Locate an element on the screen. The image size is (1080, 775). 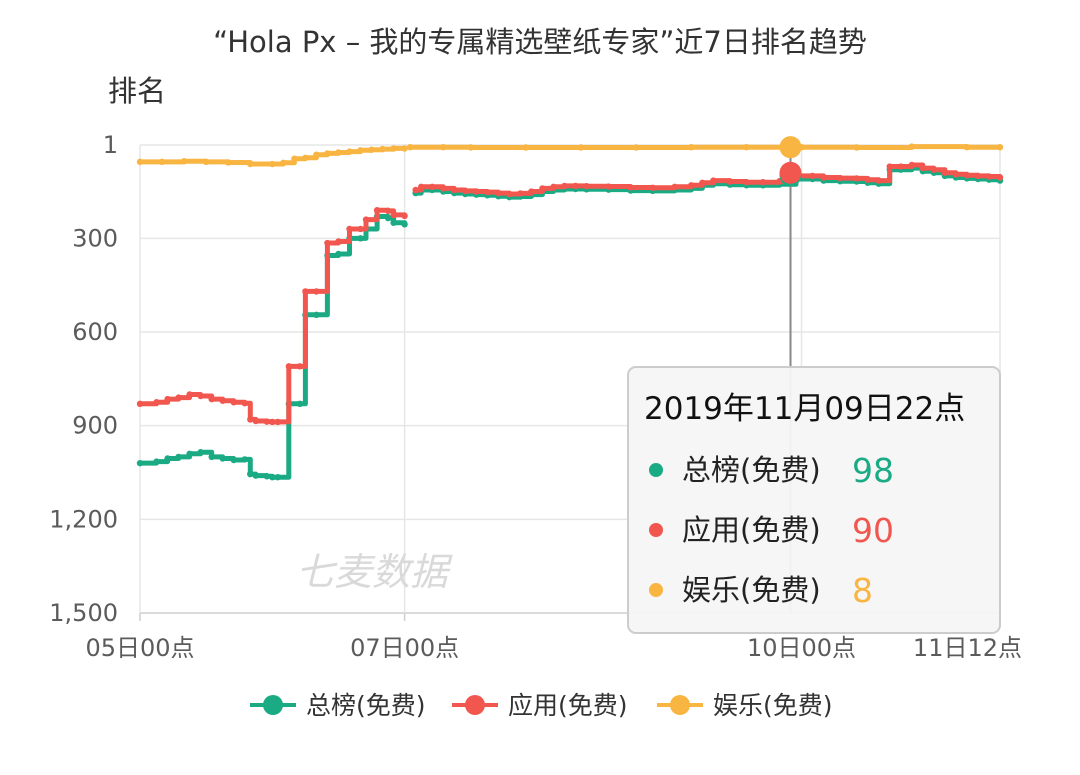
legend-item: 娱乐(免费) is located at coordinates (745, 705).